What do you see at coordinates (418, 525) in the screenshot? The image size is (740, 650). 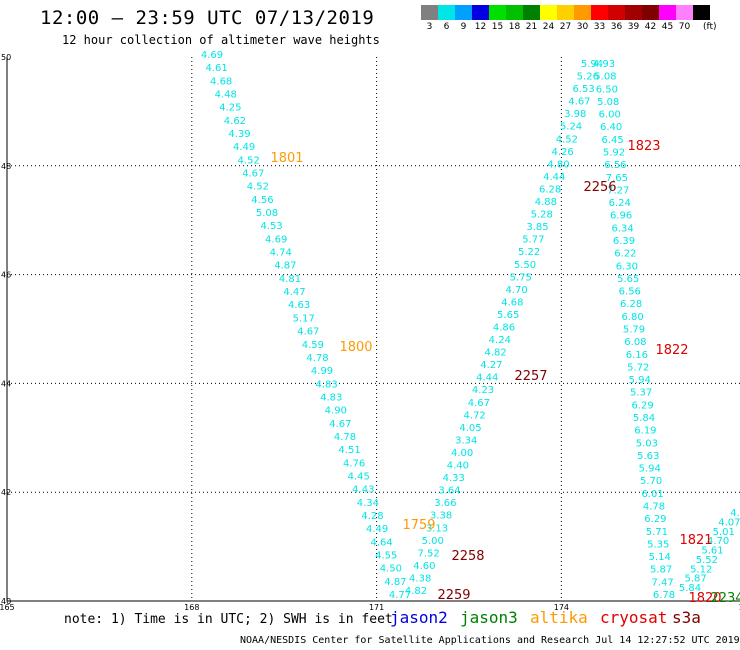 I see `time-label: 1759` at bounding box center [418, 525].